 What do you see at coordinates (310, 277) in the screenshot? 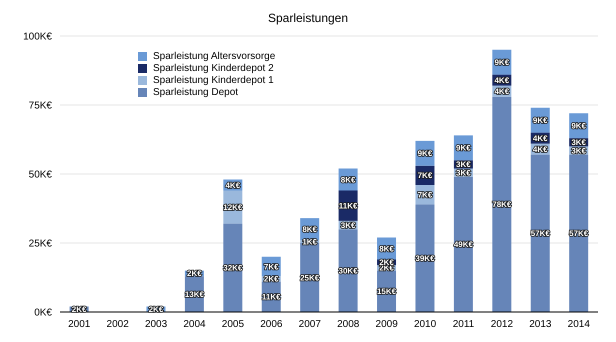
I see `data-label: 25K€` at bounding box center [310, 277].